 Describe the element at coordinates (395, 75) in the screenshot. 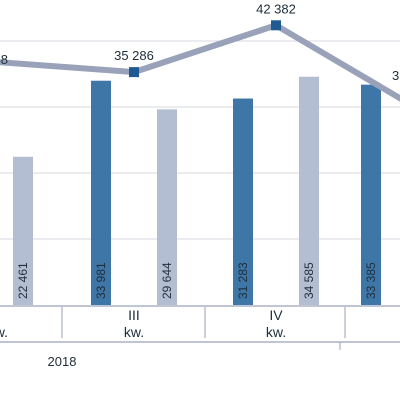

I see `line-value-label: 3` at that location.